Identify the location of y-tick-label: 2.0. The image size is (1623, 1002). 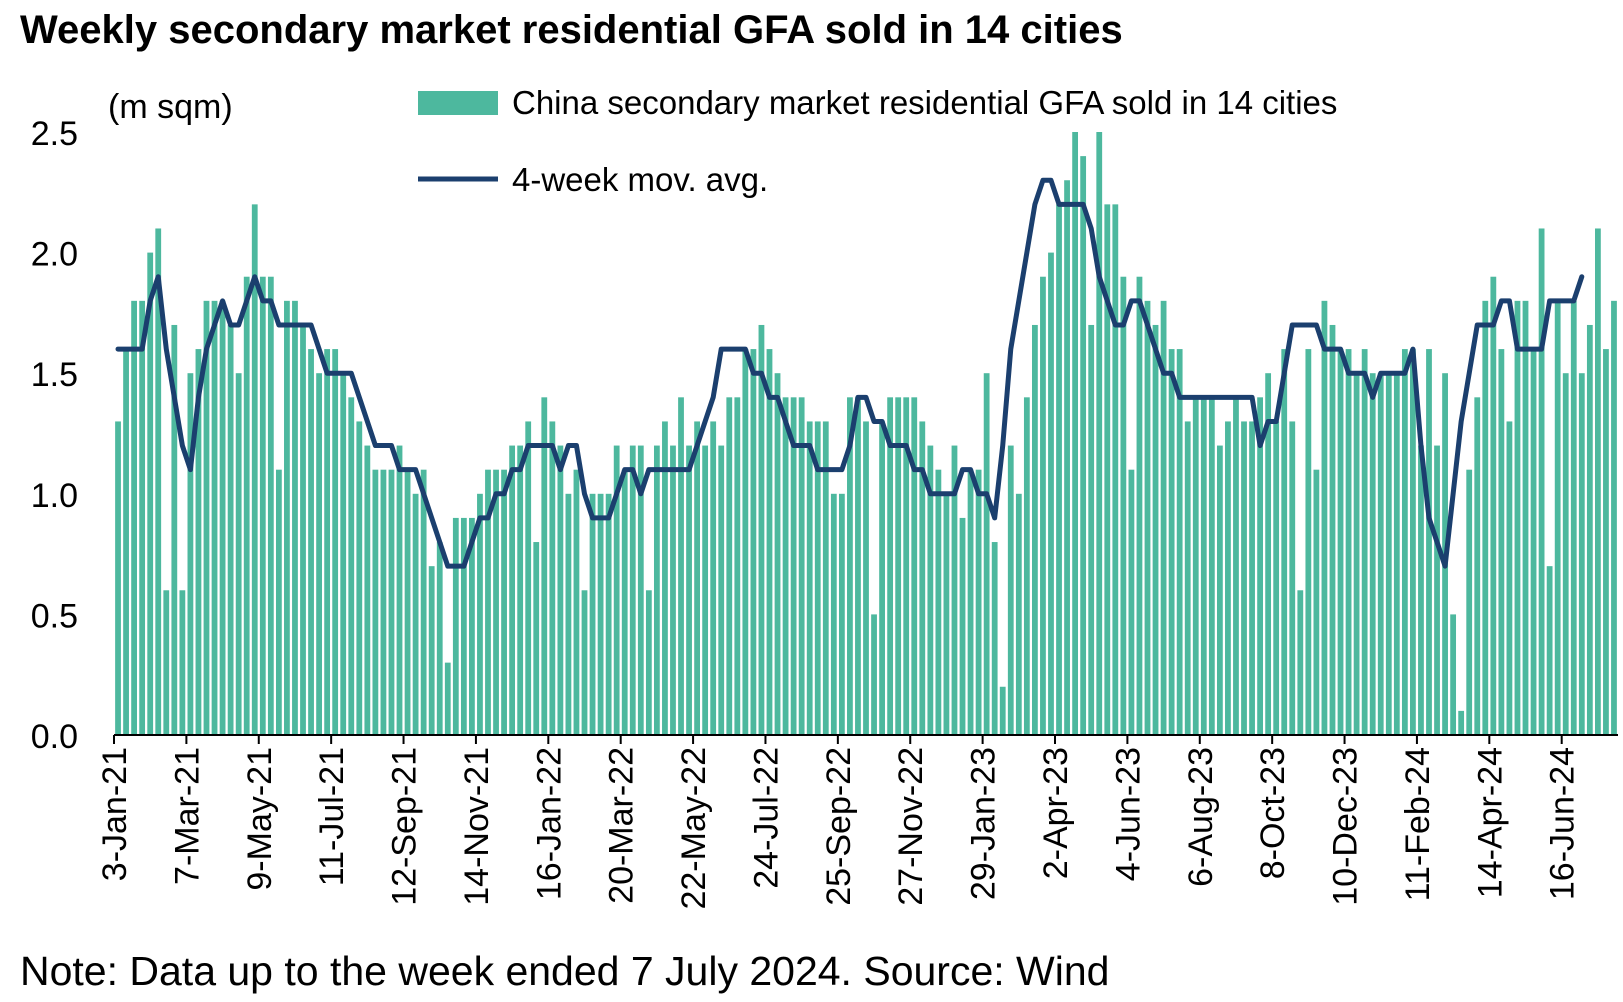
(54, 255).